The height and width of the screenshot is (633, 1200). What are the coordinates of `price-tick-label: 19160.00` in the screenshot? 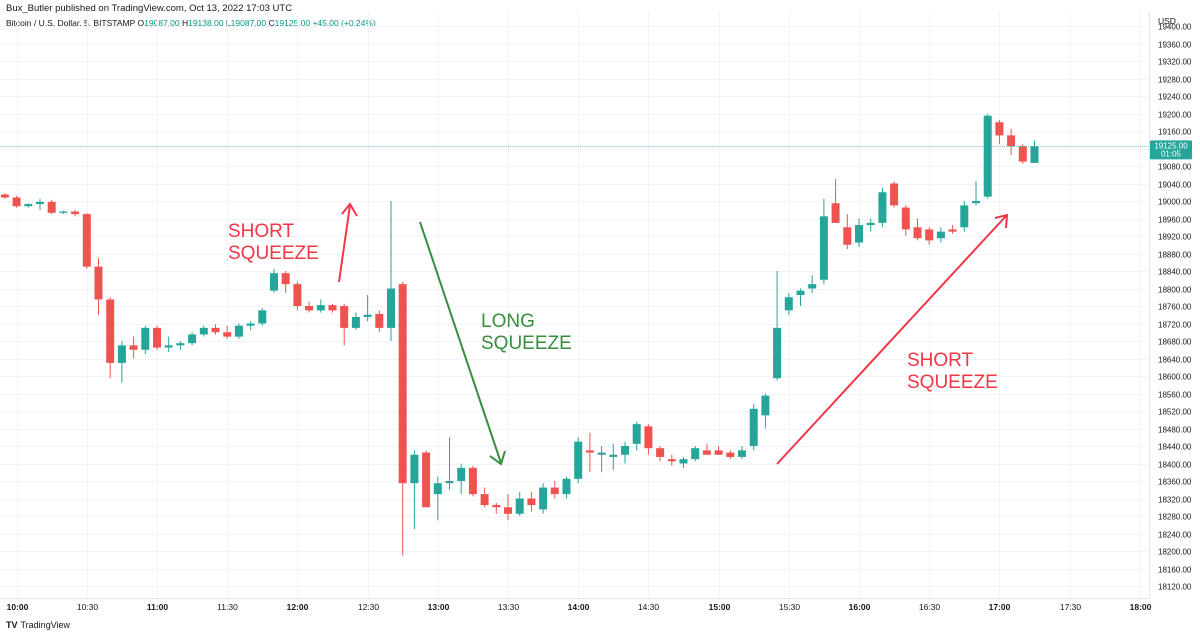 It's located at (1175, 132).